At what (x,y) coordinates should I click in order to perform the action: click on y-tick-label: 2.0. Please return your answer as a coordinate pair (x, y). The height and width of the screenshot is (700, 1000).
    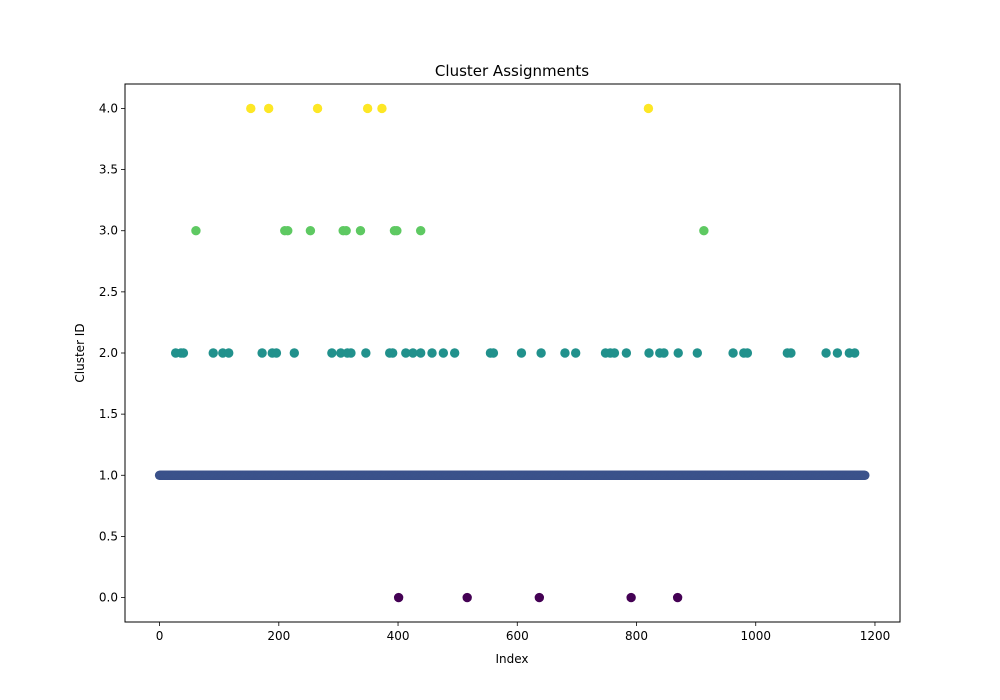
    Looking at the image, I should click on (108, 353).